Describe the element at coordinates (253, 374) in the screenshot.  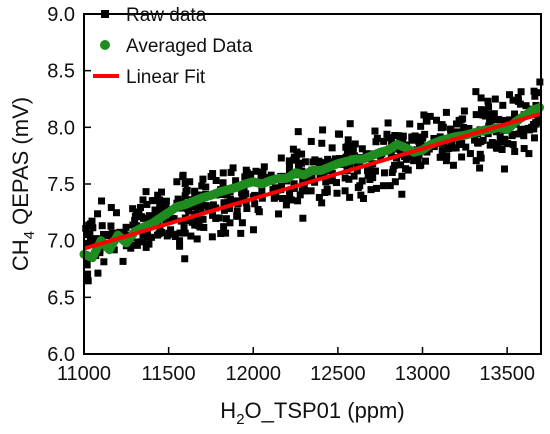
I see `x-tick-label: 12000` at that location.